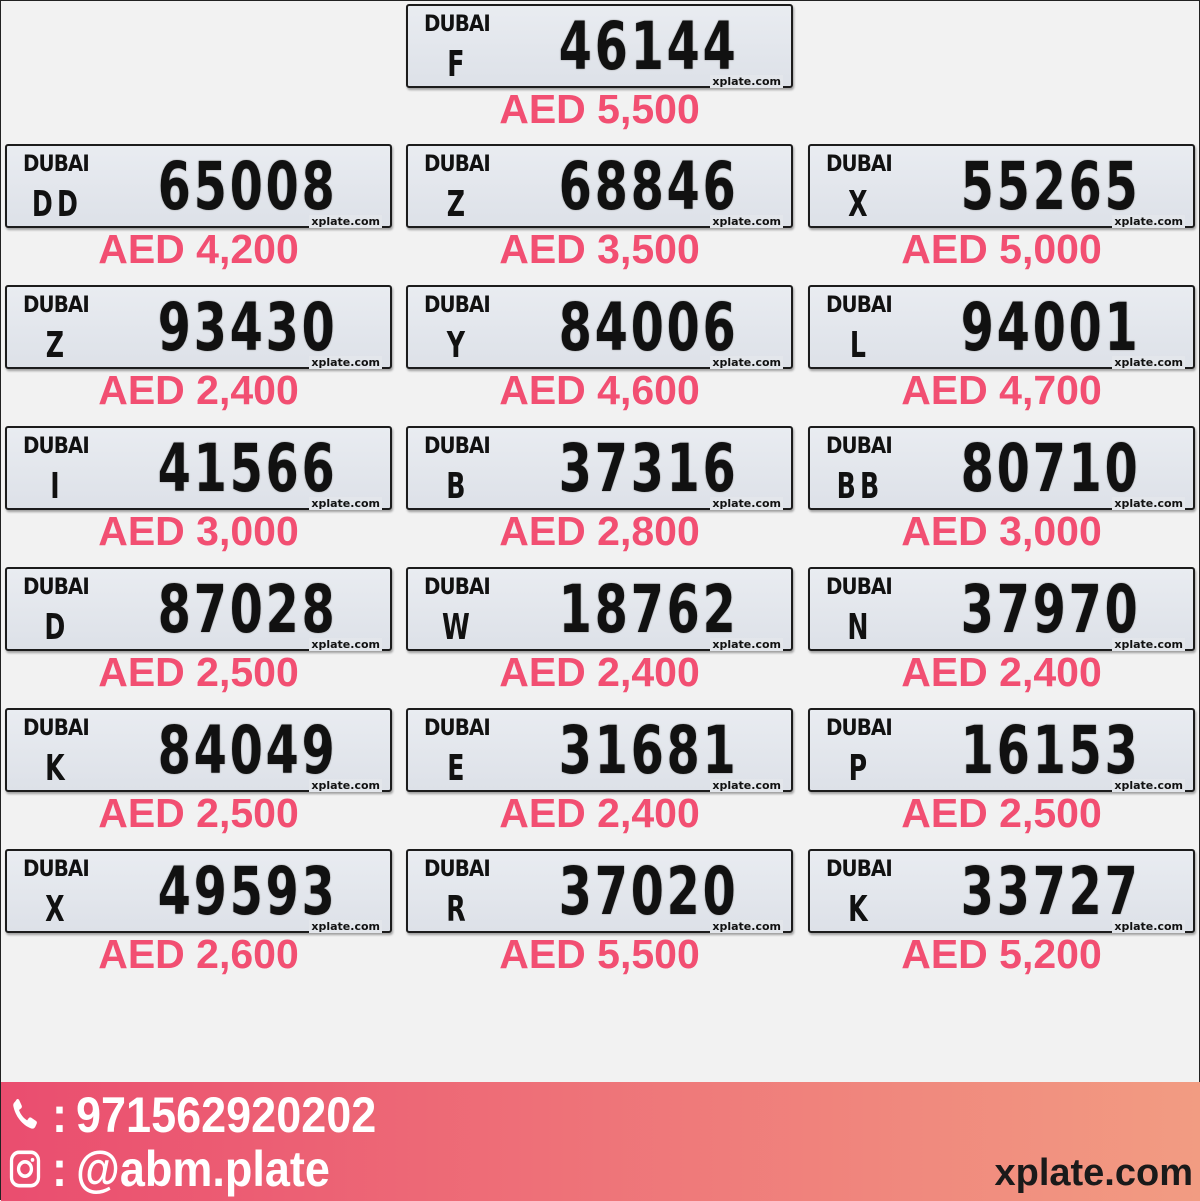 The image size is (1200, 1201). I want to click on plate-price: AED 4,600, so click(599, 390).